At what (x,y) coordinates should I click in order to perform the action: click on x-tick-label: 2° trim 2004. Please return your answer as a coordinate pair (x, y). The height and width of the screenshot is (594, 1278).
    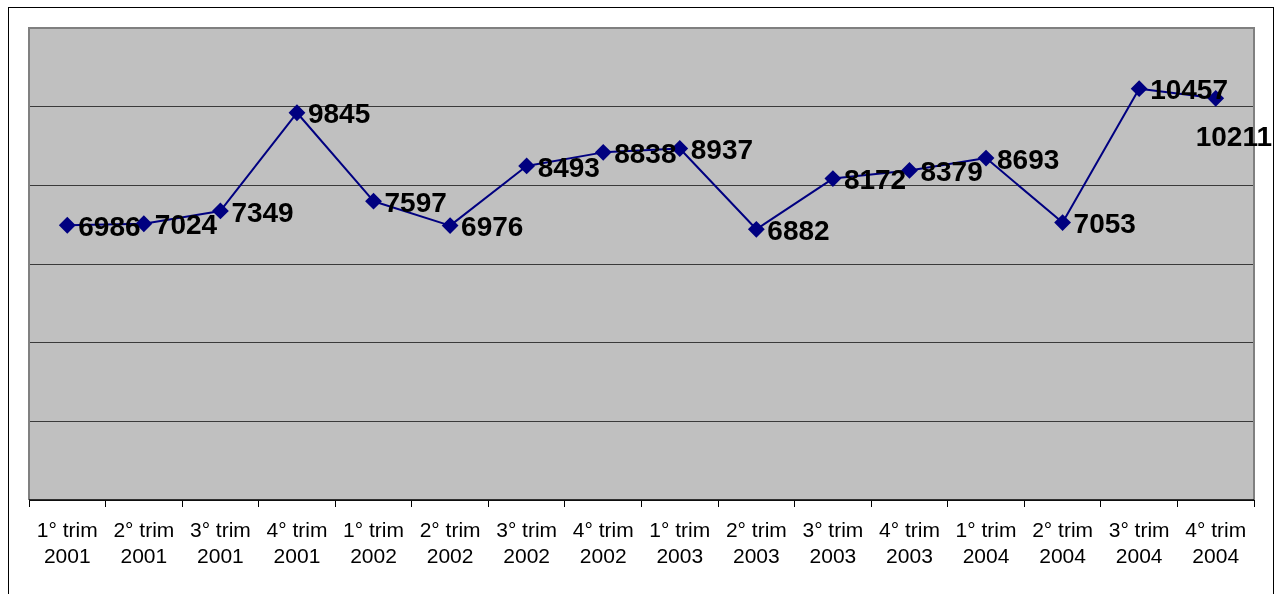
    Looking at the image, I should click on (1063, 542).